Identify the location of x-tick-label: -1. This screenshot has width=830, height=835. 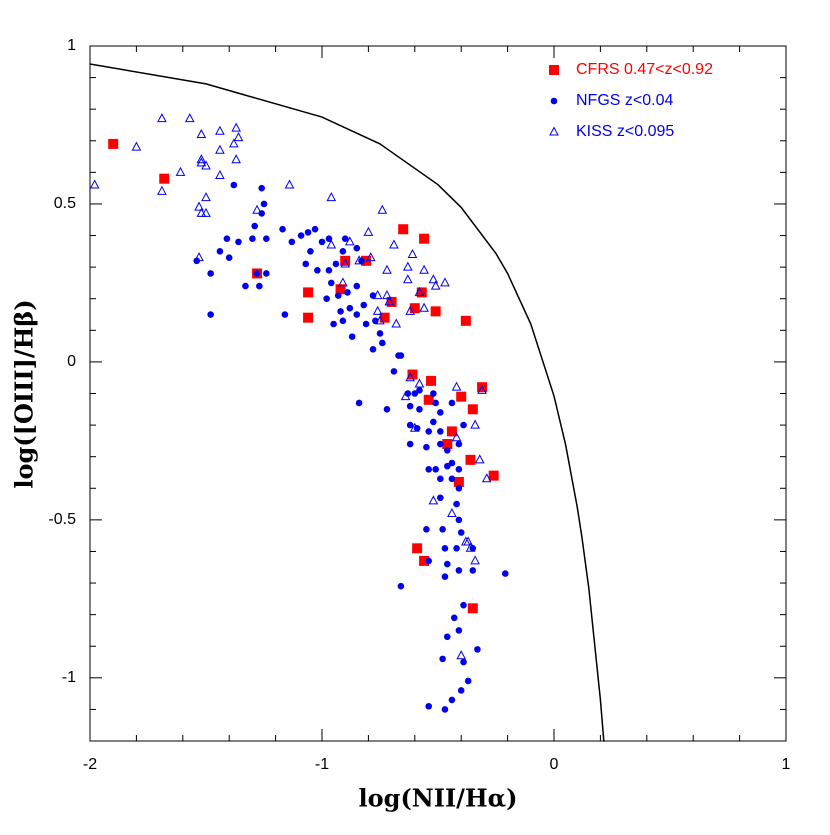
(322, 764).